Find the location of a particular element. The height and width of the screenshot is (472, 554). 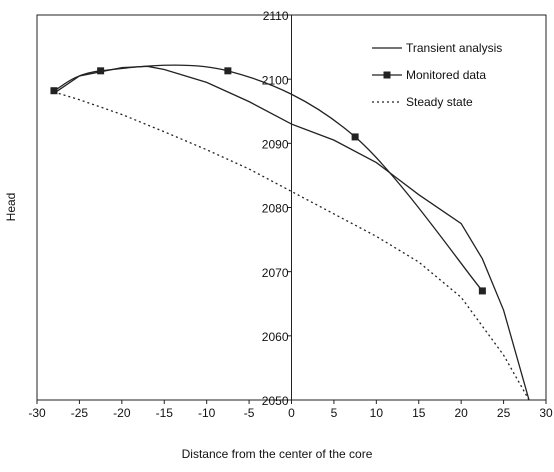

legend-marker is located at coordinates (387, 75).